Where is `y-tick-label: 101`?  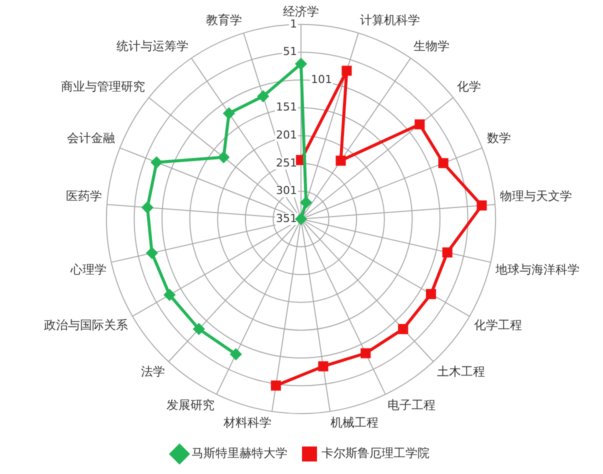
y-tick-label: 101 is located at coordinates (321, 79).